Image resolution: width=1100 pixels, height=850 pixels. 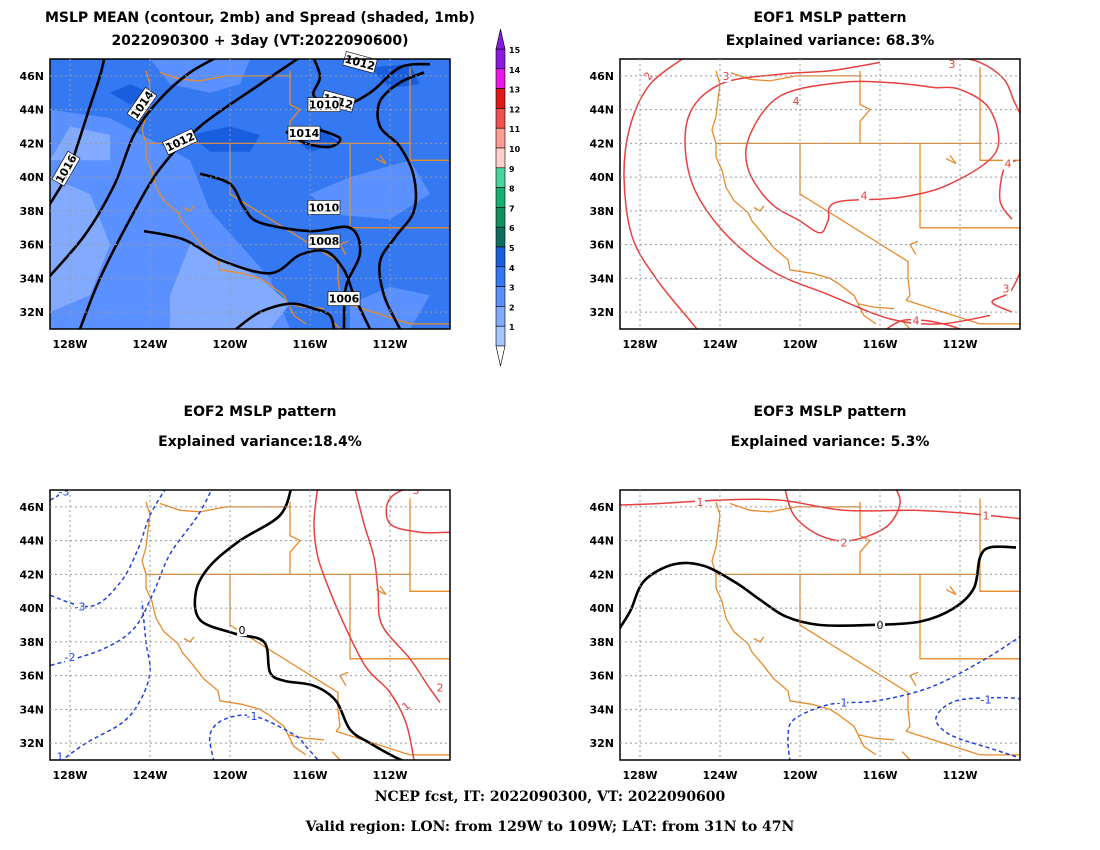 I want to click on colorbar-label-9: 9, so click(x=512, y=169).